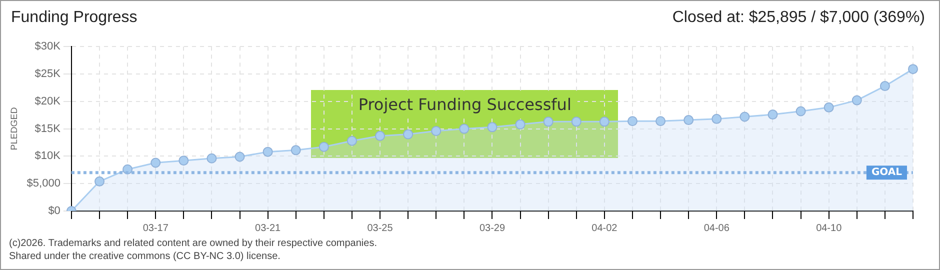 Image resolution: width=940 pixels, height=270 pixels. What do you see at coordinates (717, 228) in the screenshot?
I see `x-tick-label: 04-06` at bounding box center [717, 228].